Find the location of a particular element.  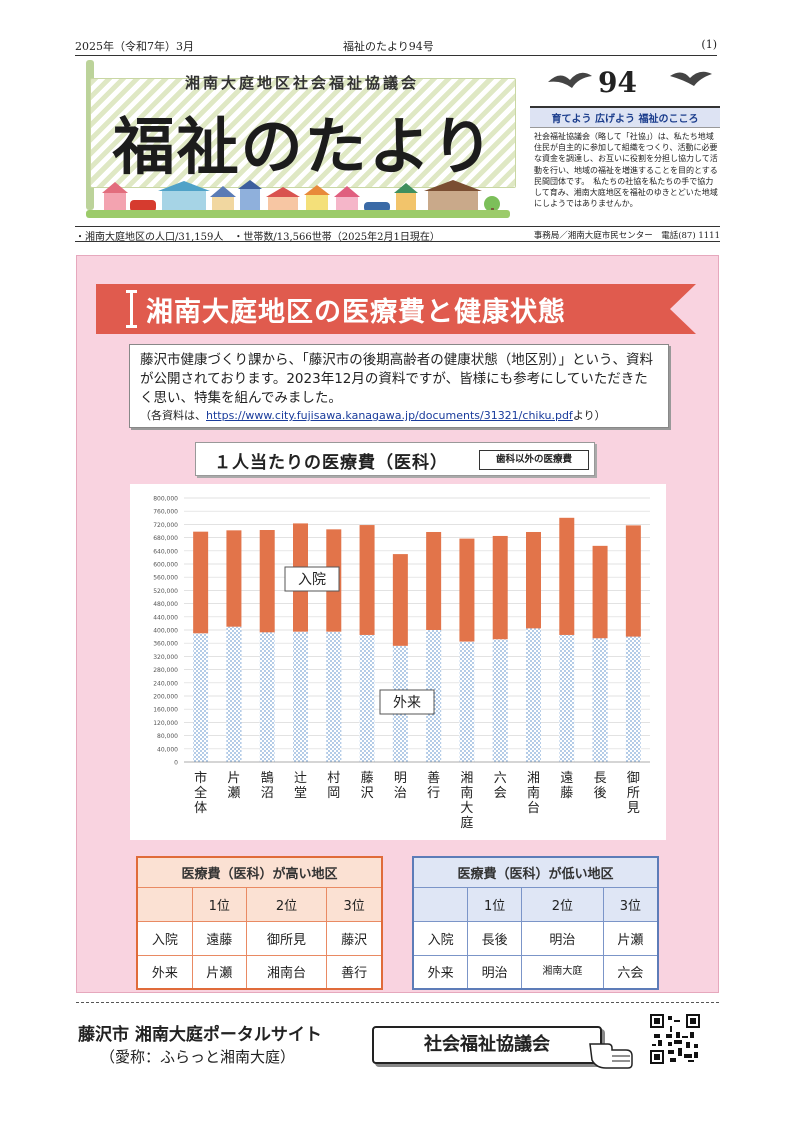

issue-date: 2025年（令和7年）3月 is located at coordinates (134, 46).